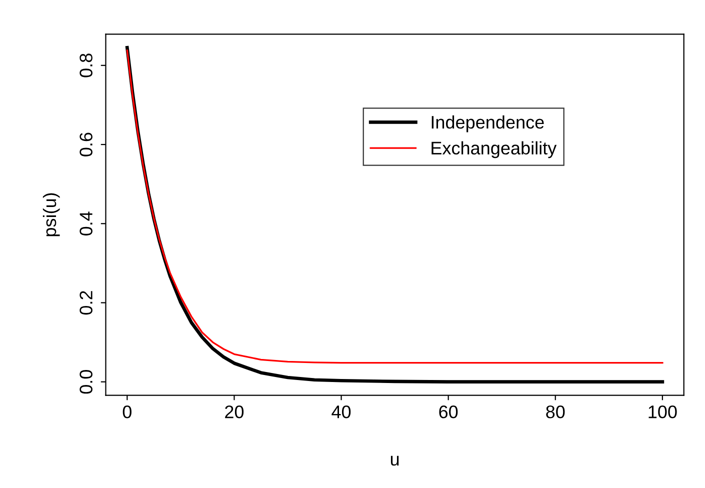 The width and height of the screenshot is (705, 488). I want to click on x-axis-title: u, so click(394, 461).